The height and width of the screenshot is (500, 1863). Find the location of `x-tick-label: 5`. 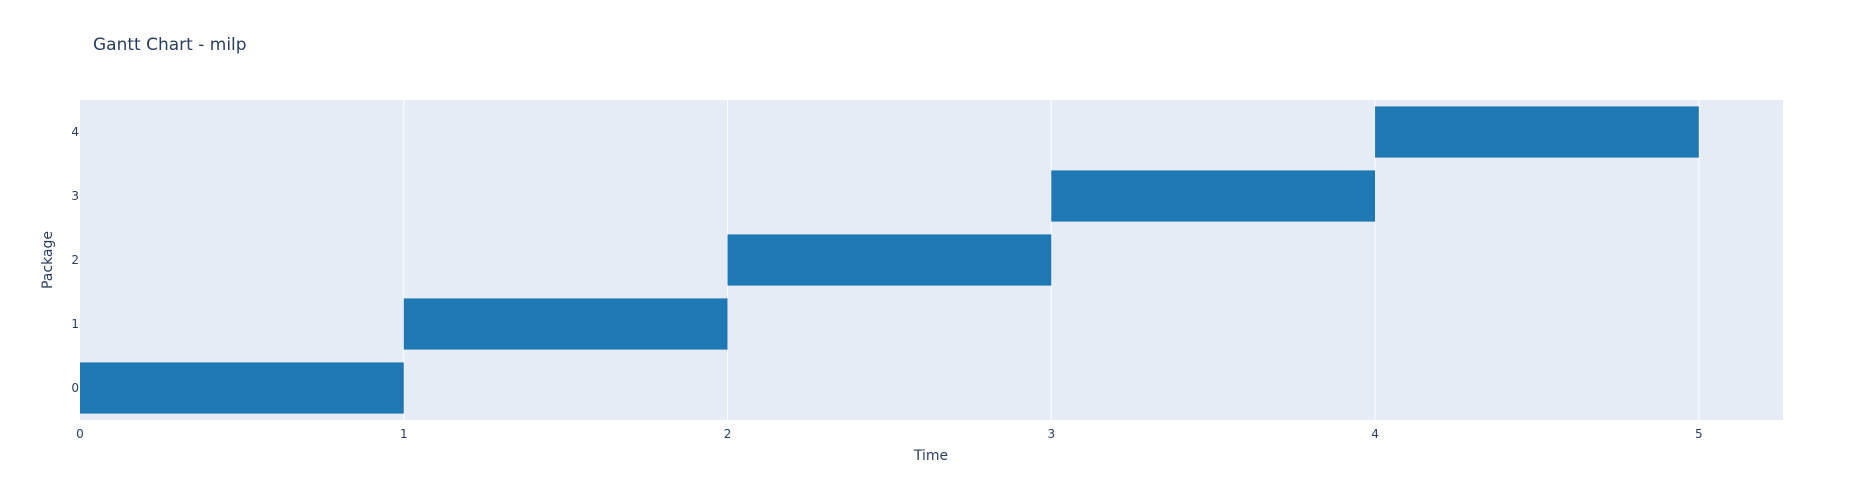

x-tick-label: 5 is located at coordinates (1699, 434).